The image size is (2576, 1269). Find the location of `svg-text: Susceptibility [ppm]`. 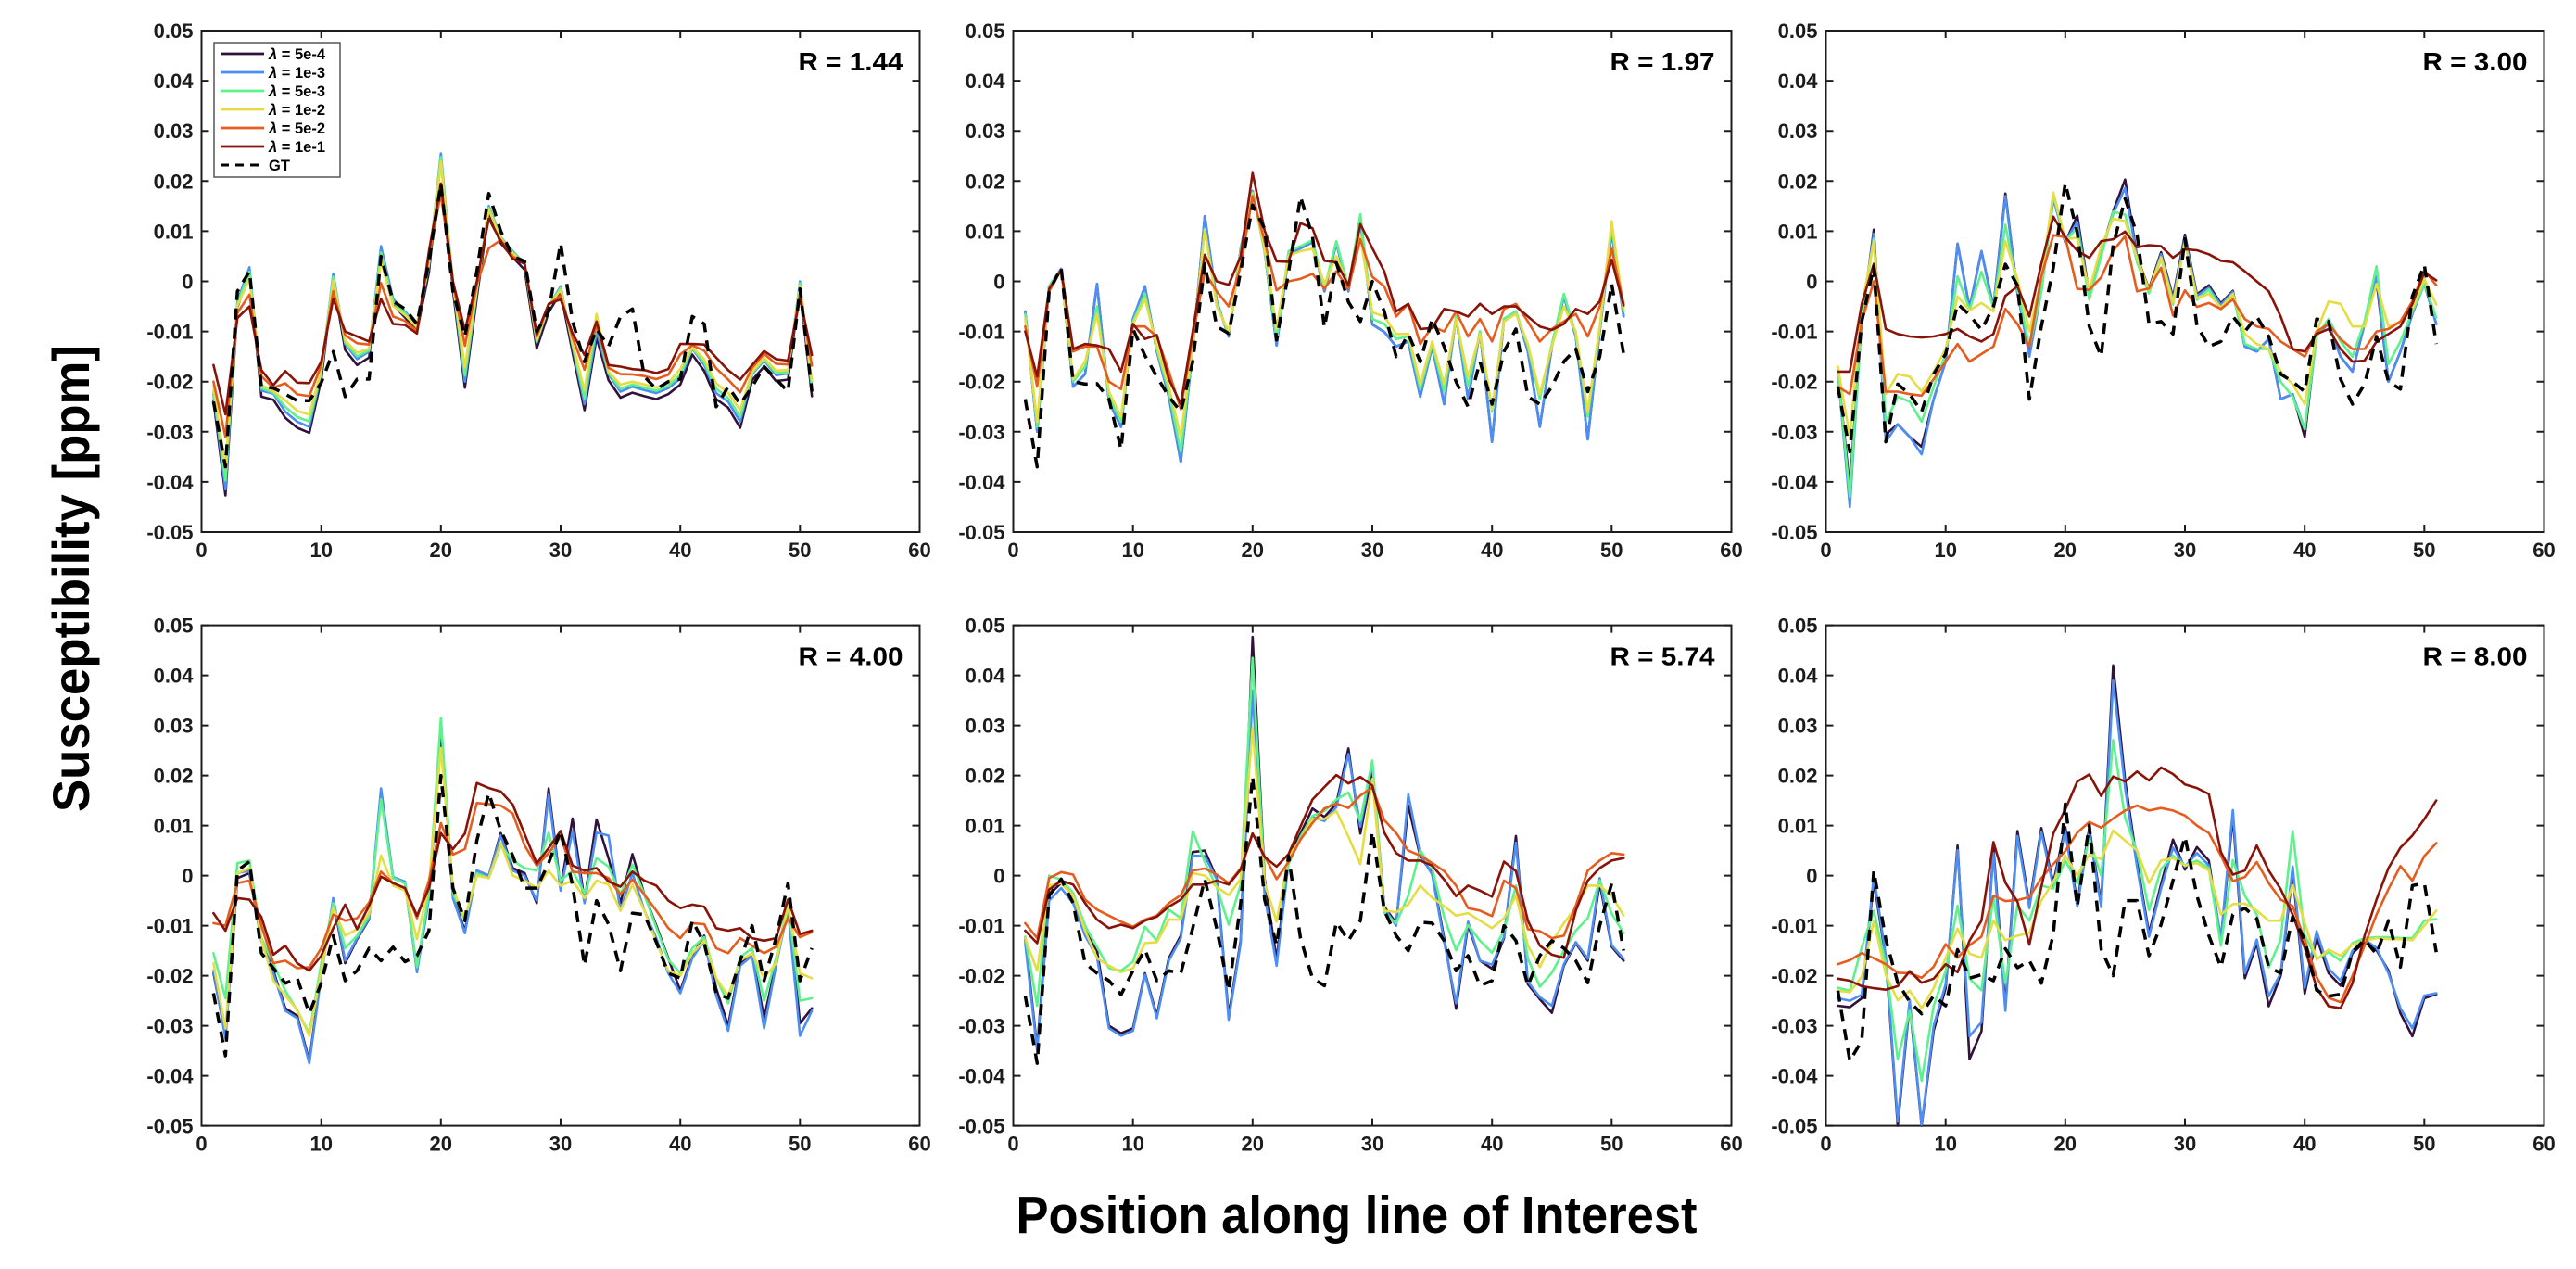

svg-text: Susceptibility [ppm] is located at coordinates (71, 578).